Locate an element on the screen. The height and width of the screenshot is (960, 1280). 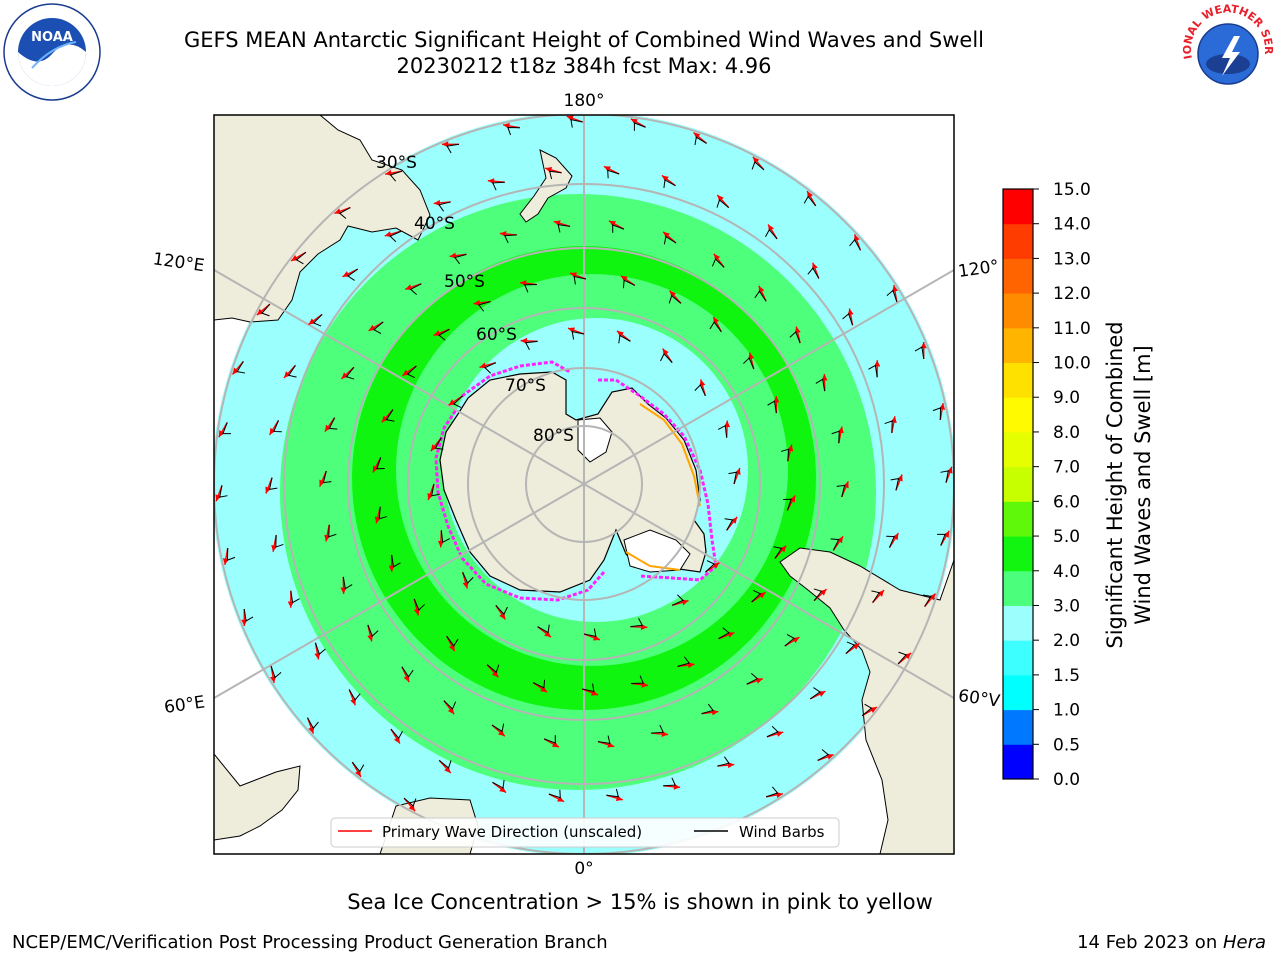
noaa-logo: NOAA is located at coordinates (52, 52).